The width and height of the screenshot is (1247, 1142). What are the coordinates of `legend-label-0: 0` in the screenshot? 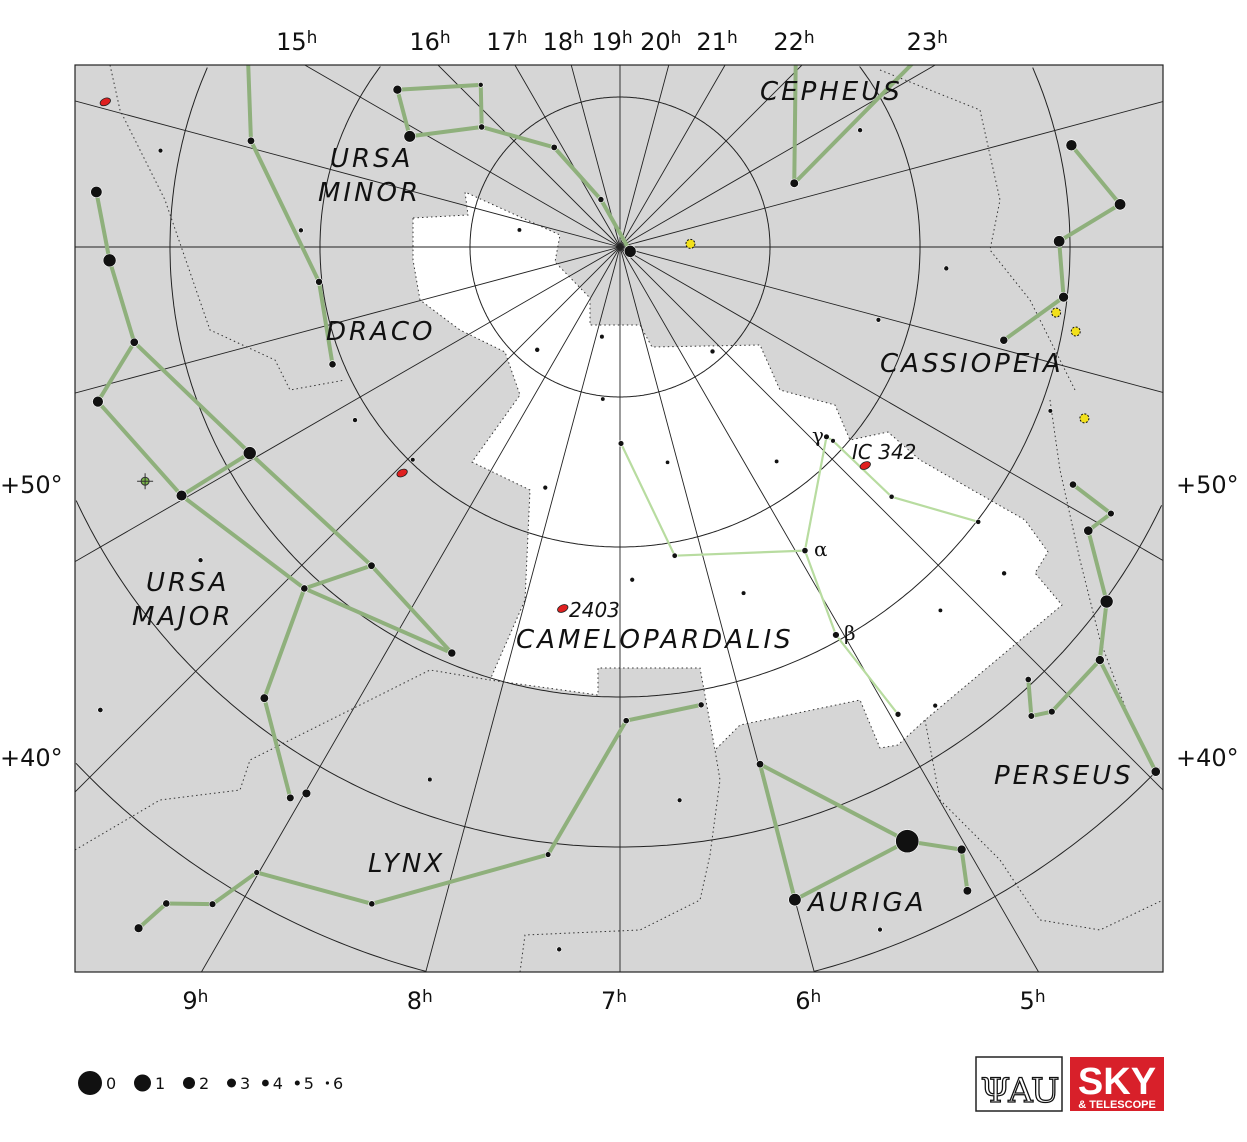 It's located at (111, 1083).